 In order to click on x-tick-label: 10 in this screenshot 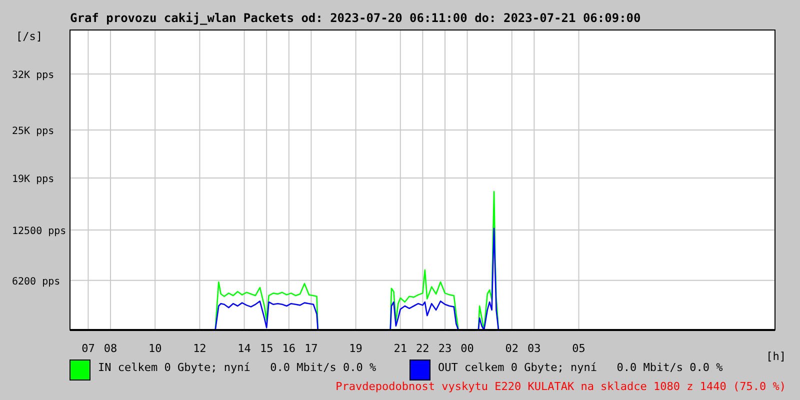, I will do `click(155, 348)`.